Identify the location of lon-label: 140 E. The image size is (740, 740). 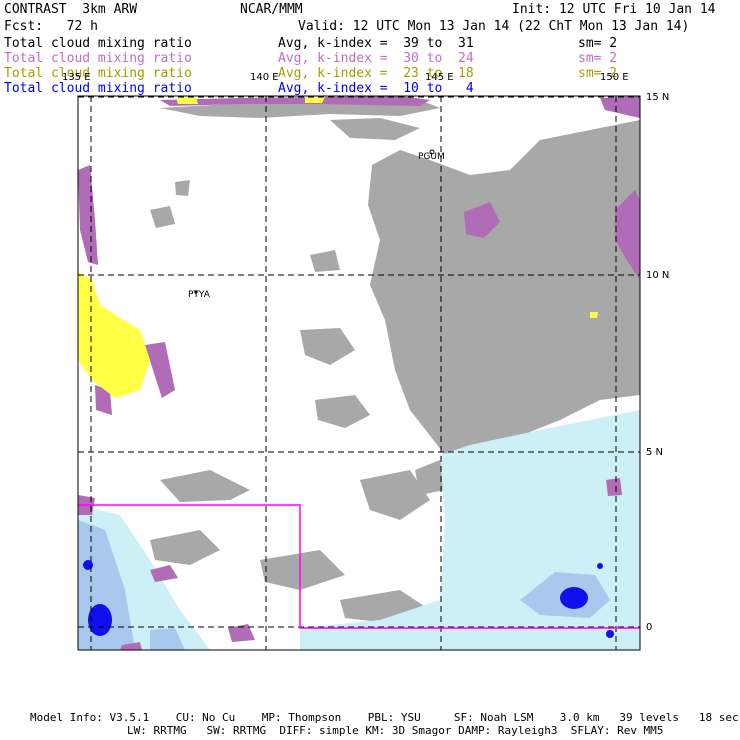
(264, 77).